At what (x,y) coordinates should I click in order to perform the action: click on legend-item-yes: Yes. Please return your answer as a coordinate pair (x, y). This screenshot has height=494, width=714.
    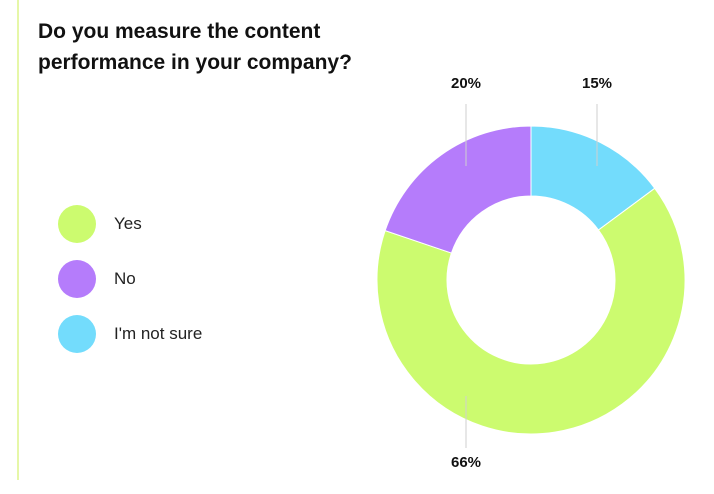
    Looking at the image, I should click on (130, 224).